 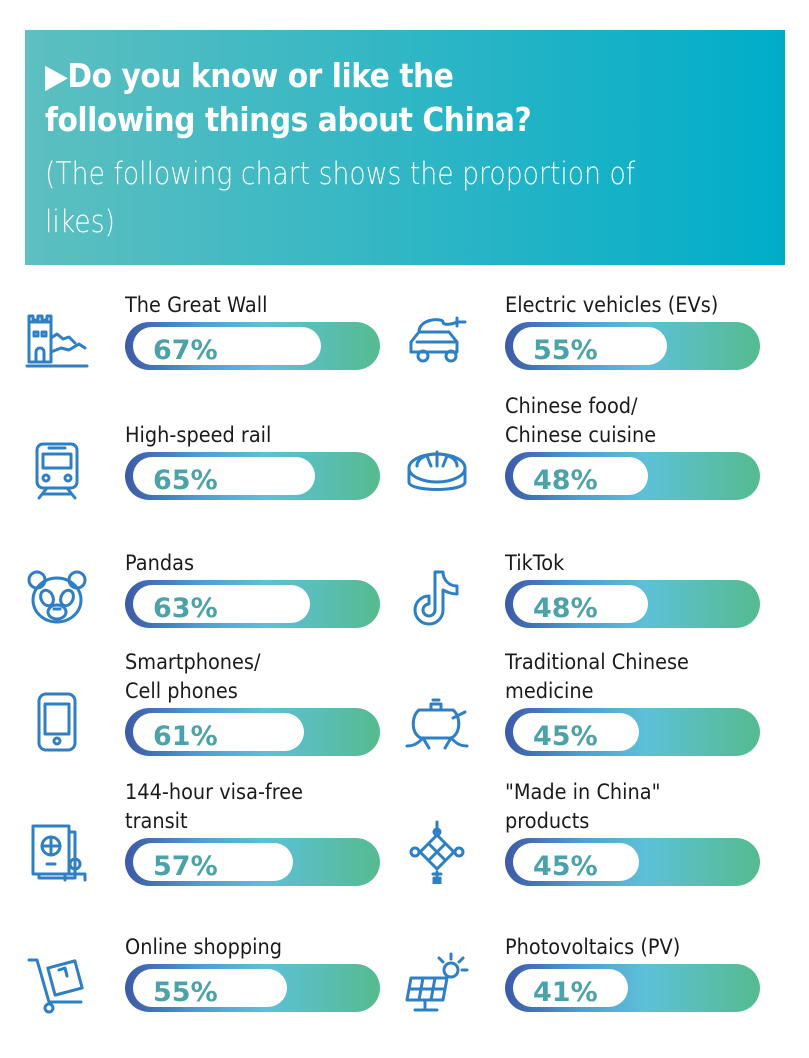 What do you see at coordinates (160, 563) in the screenshot?
I see `item-label: Pandas` at bounding box center [160, 563].